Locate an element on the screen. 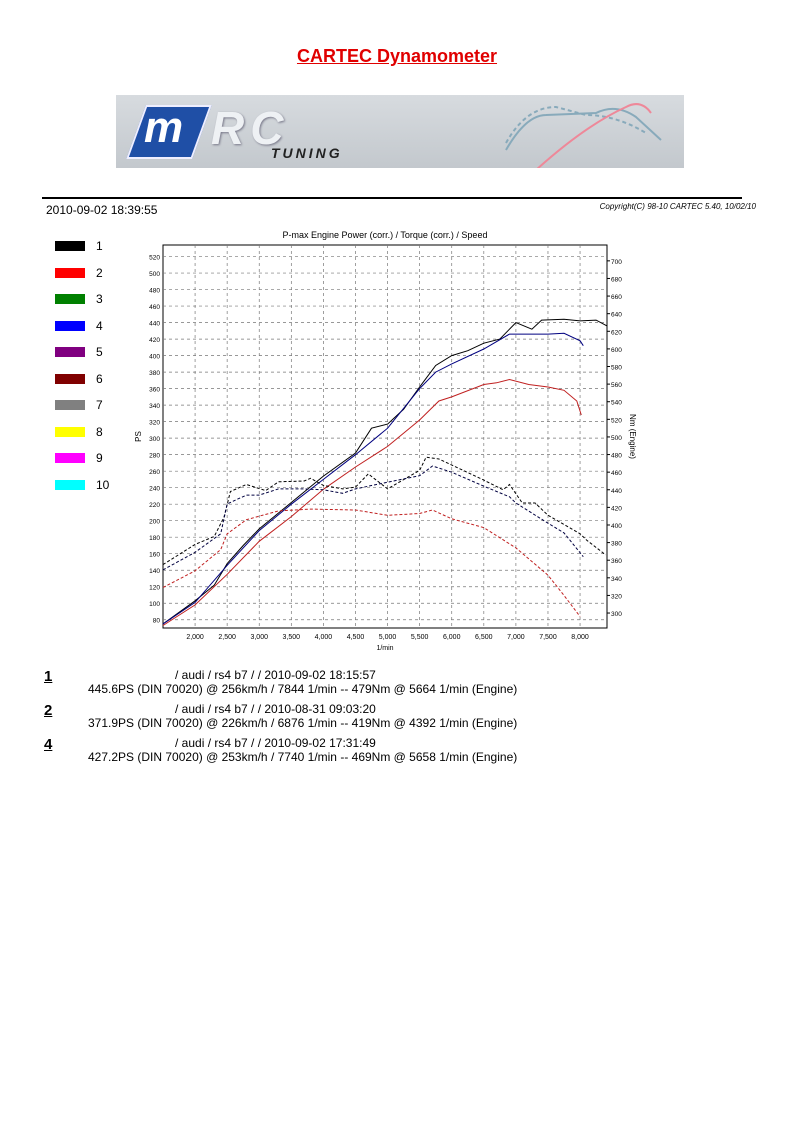 This screenshot has width=794, height=1123. legend-item: 9 is located at coordinates (82, 458).